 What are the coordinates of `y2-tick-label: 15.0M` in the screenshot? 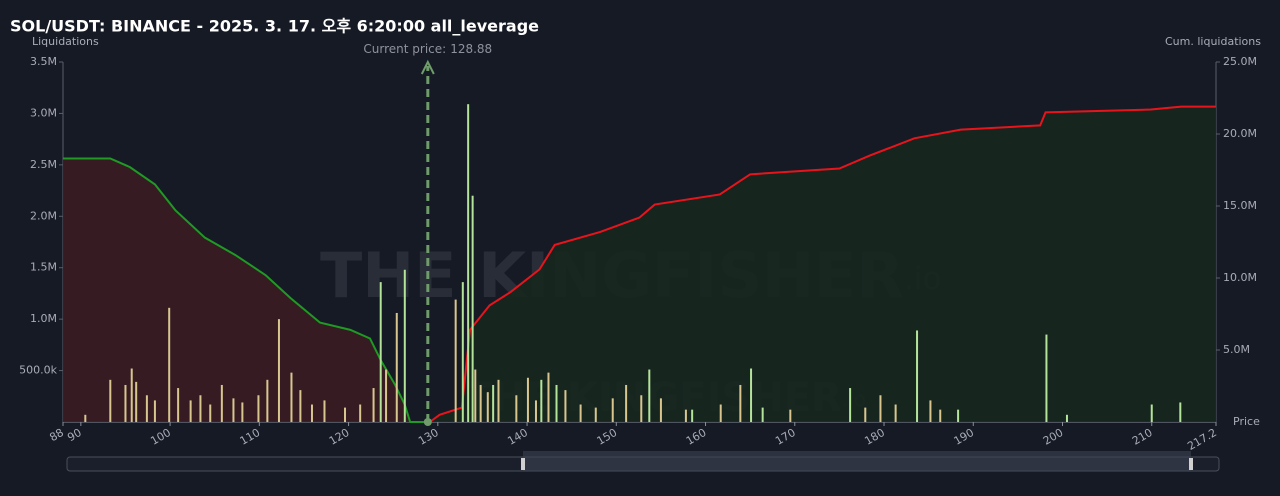 It's located at (1240, 205).